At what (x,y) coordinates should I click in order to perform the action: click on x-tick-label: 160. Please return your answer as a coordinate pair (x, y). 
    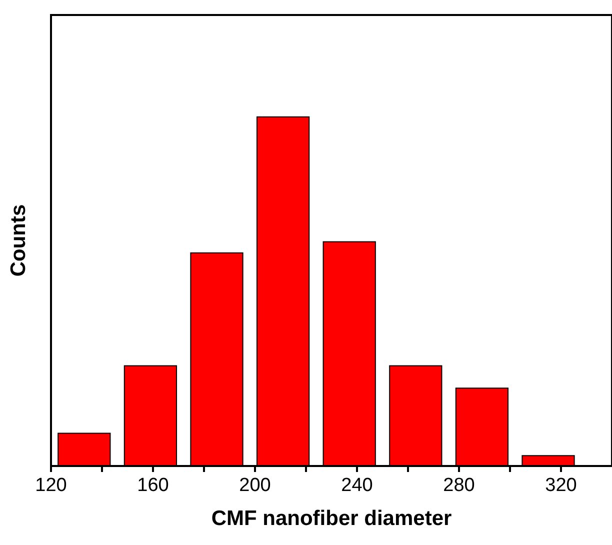
    Looking at the image, I should click on (153, 485).